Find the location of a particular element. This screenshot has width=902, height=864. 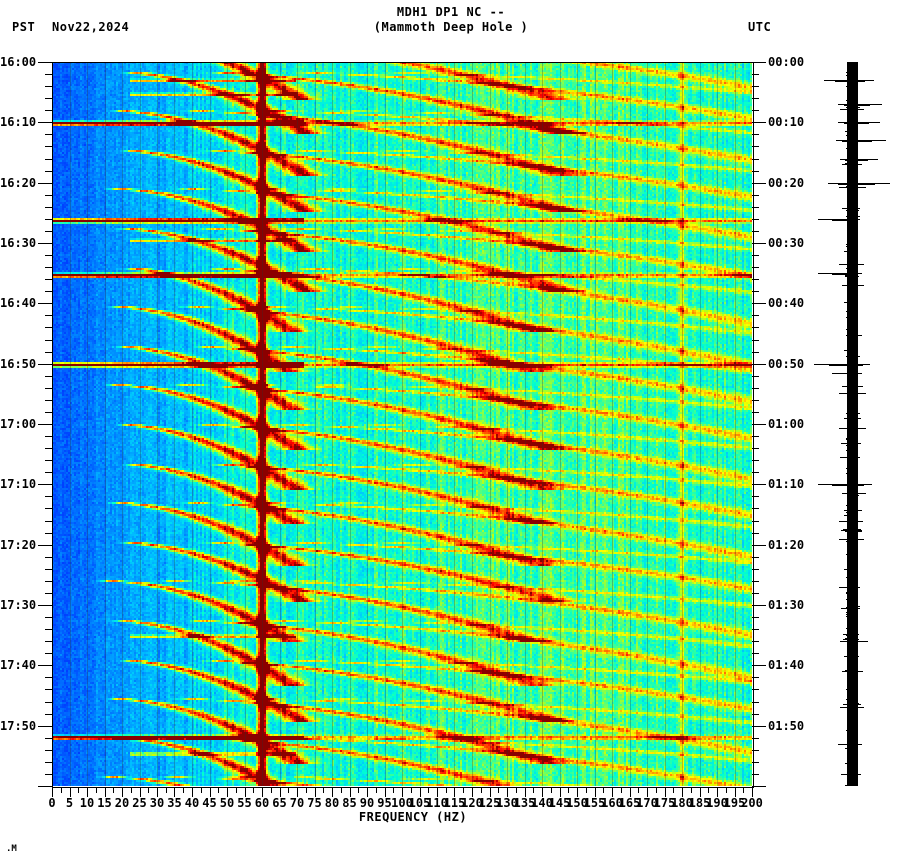

time-axis-label: 00:30 is located at coordinates (786, 243).